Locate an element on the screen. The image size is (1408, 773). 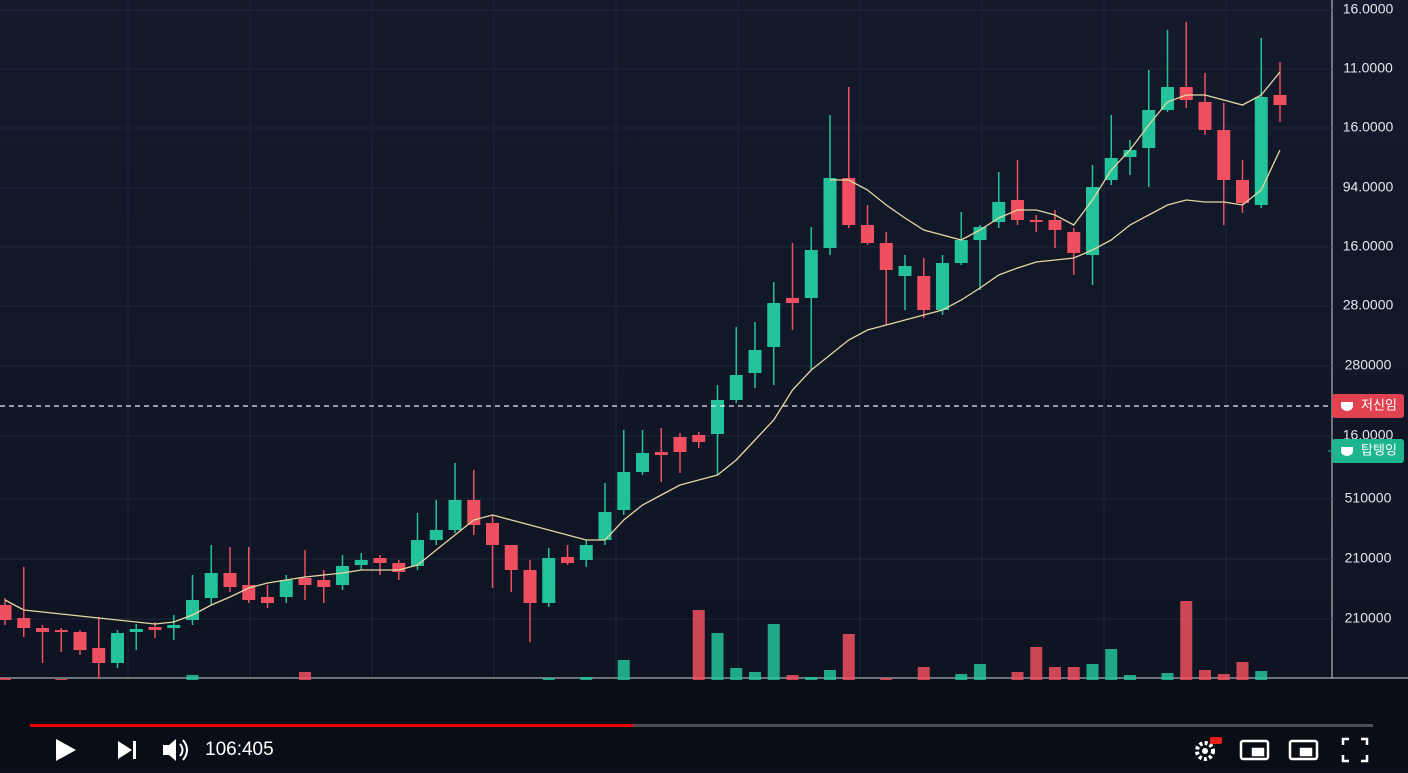
price-badge-label: 저신임 is located at coordinates (1379, 406).